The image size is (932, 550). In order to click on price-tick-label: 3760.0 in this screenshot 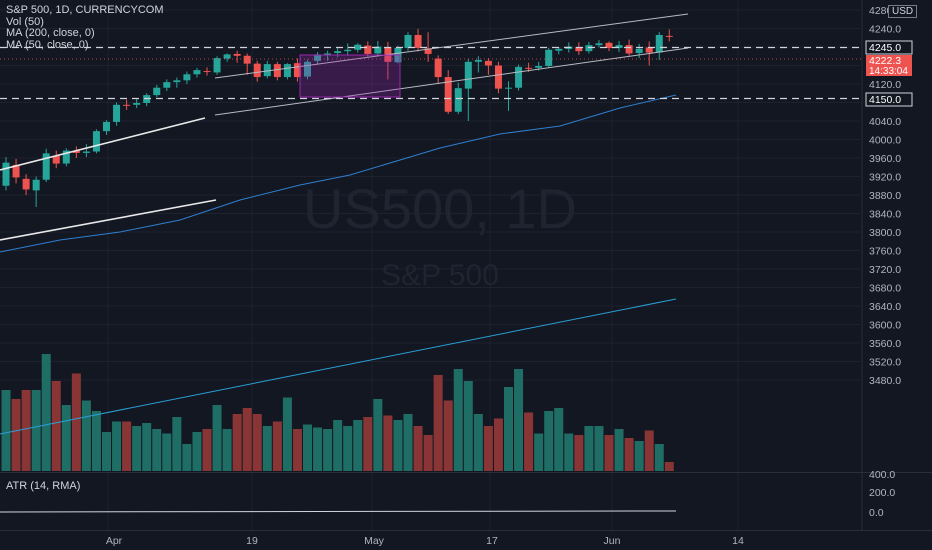, I will do `click(885, 252)`.